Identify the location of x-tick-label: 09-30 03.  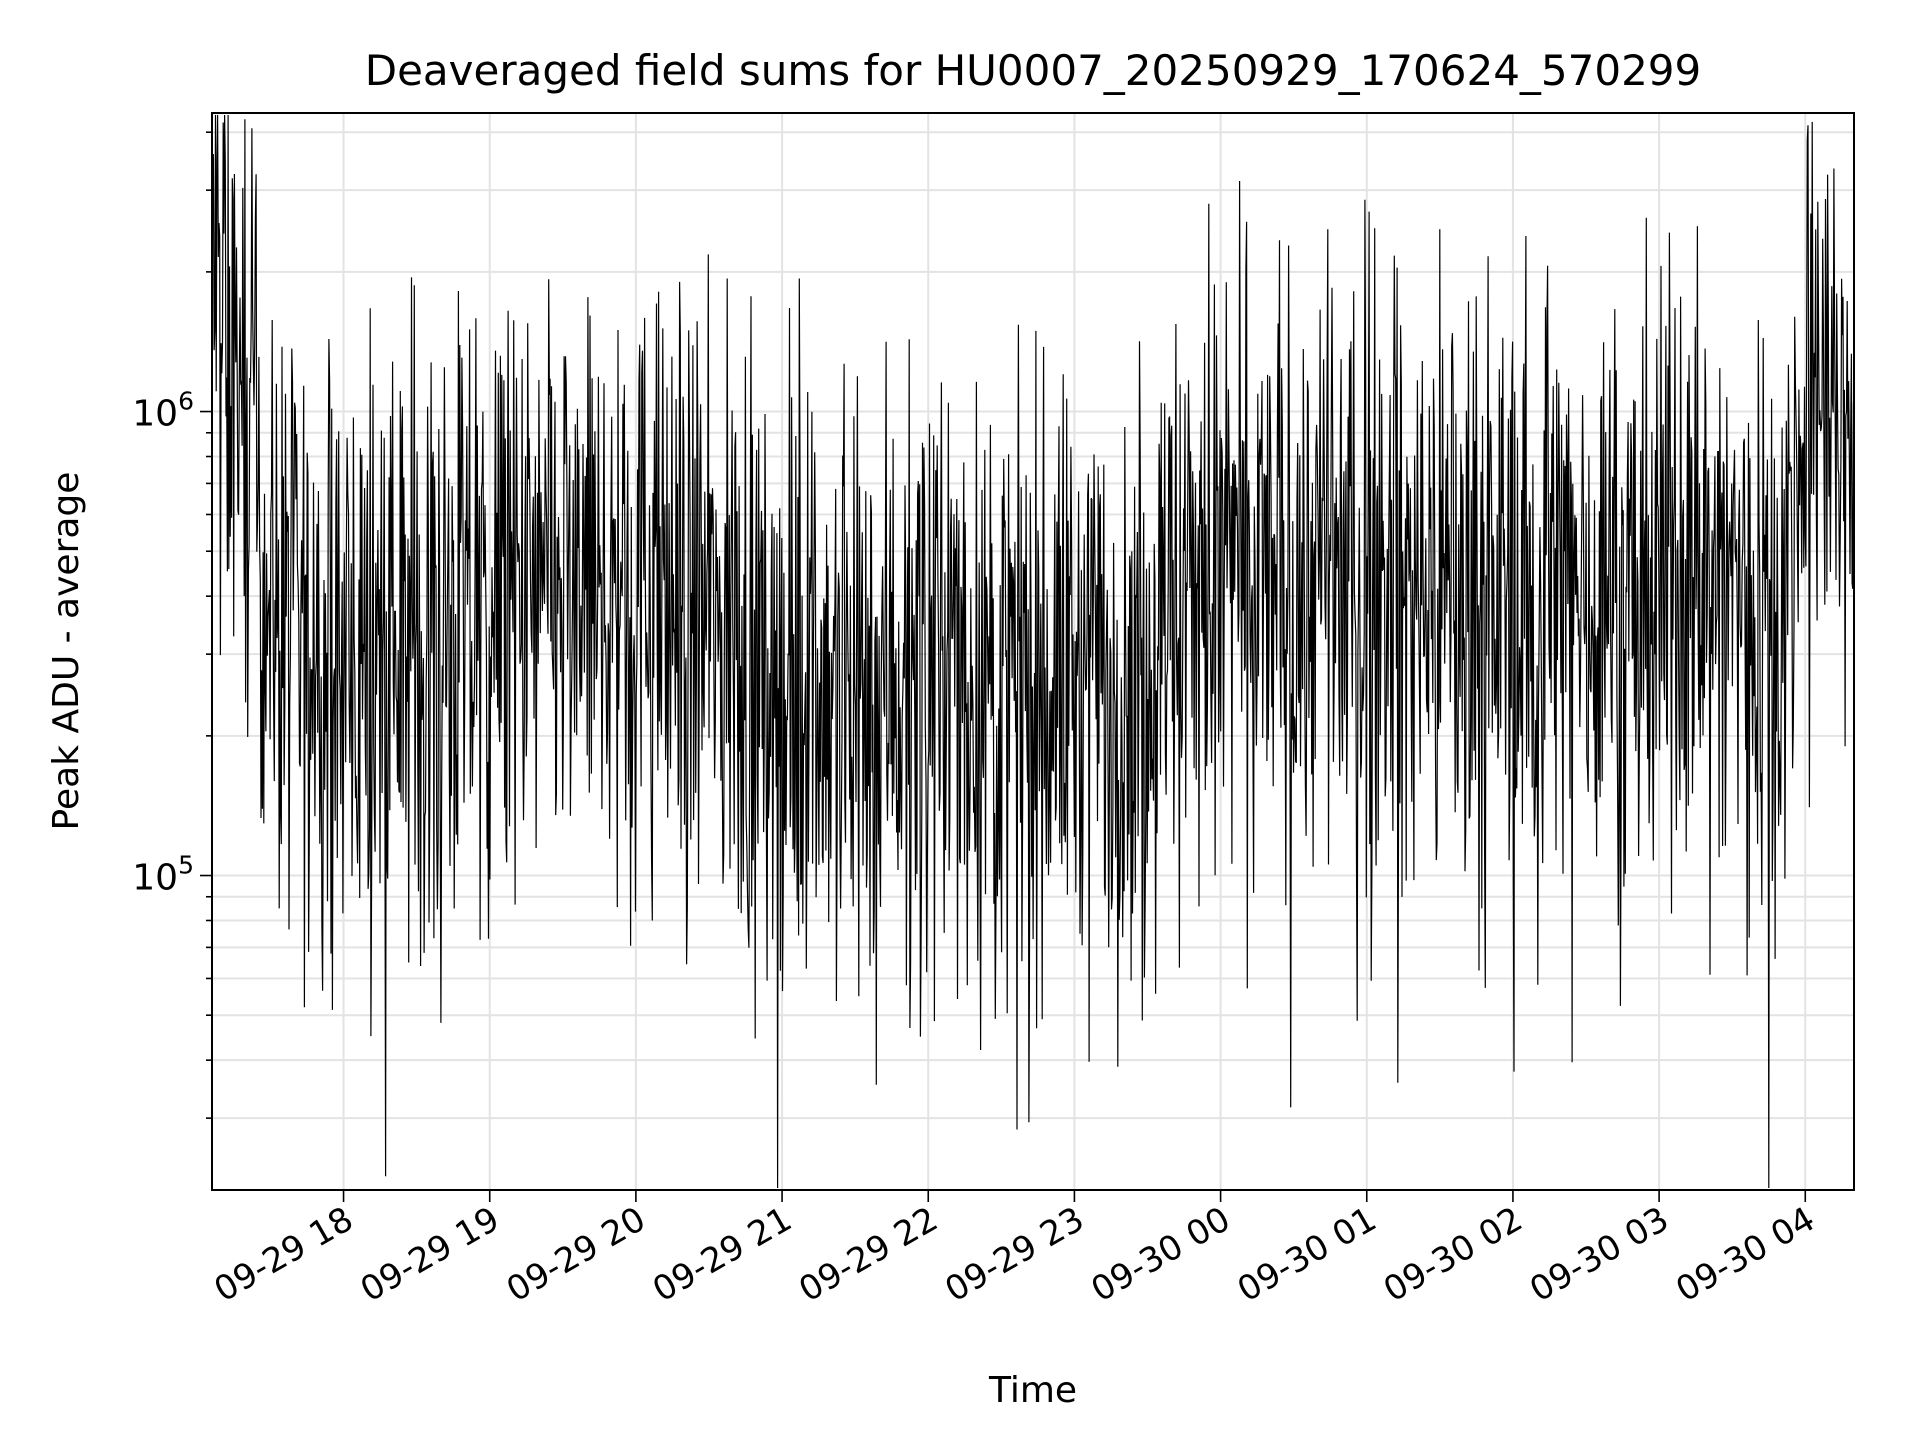
(1599, 1254).